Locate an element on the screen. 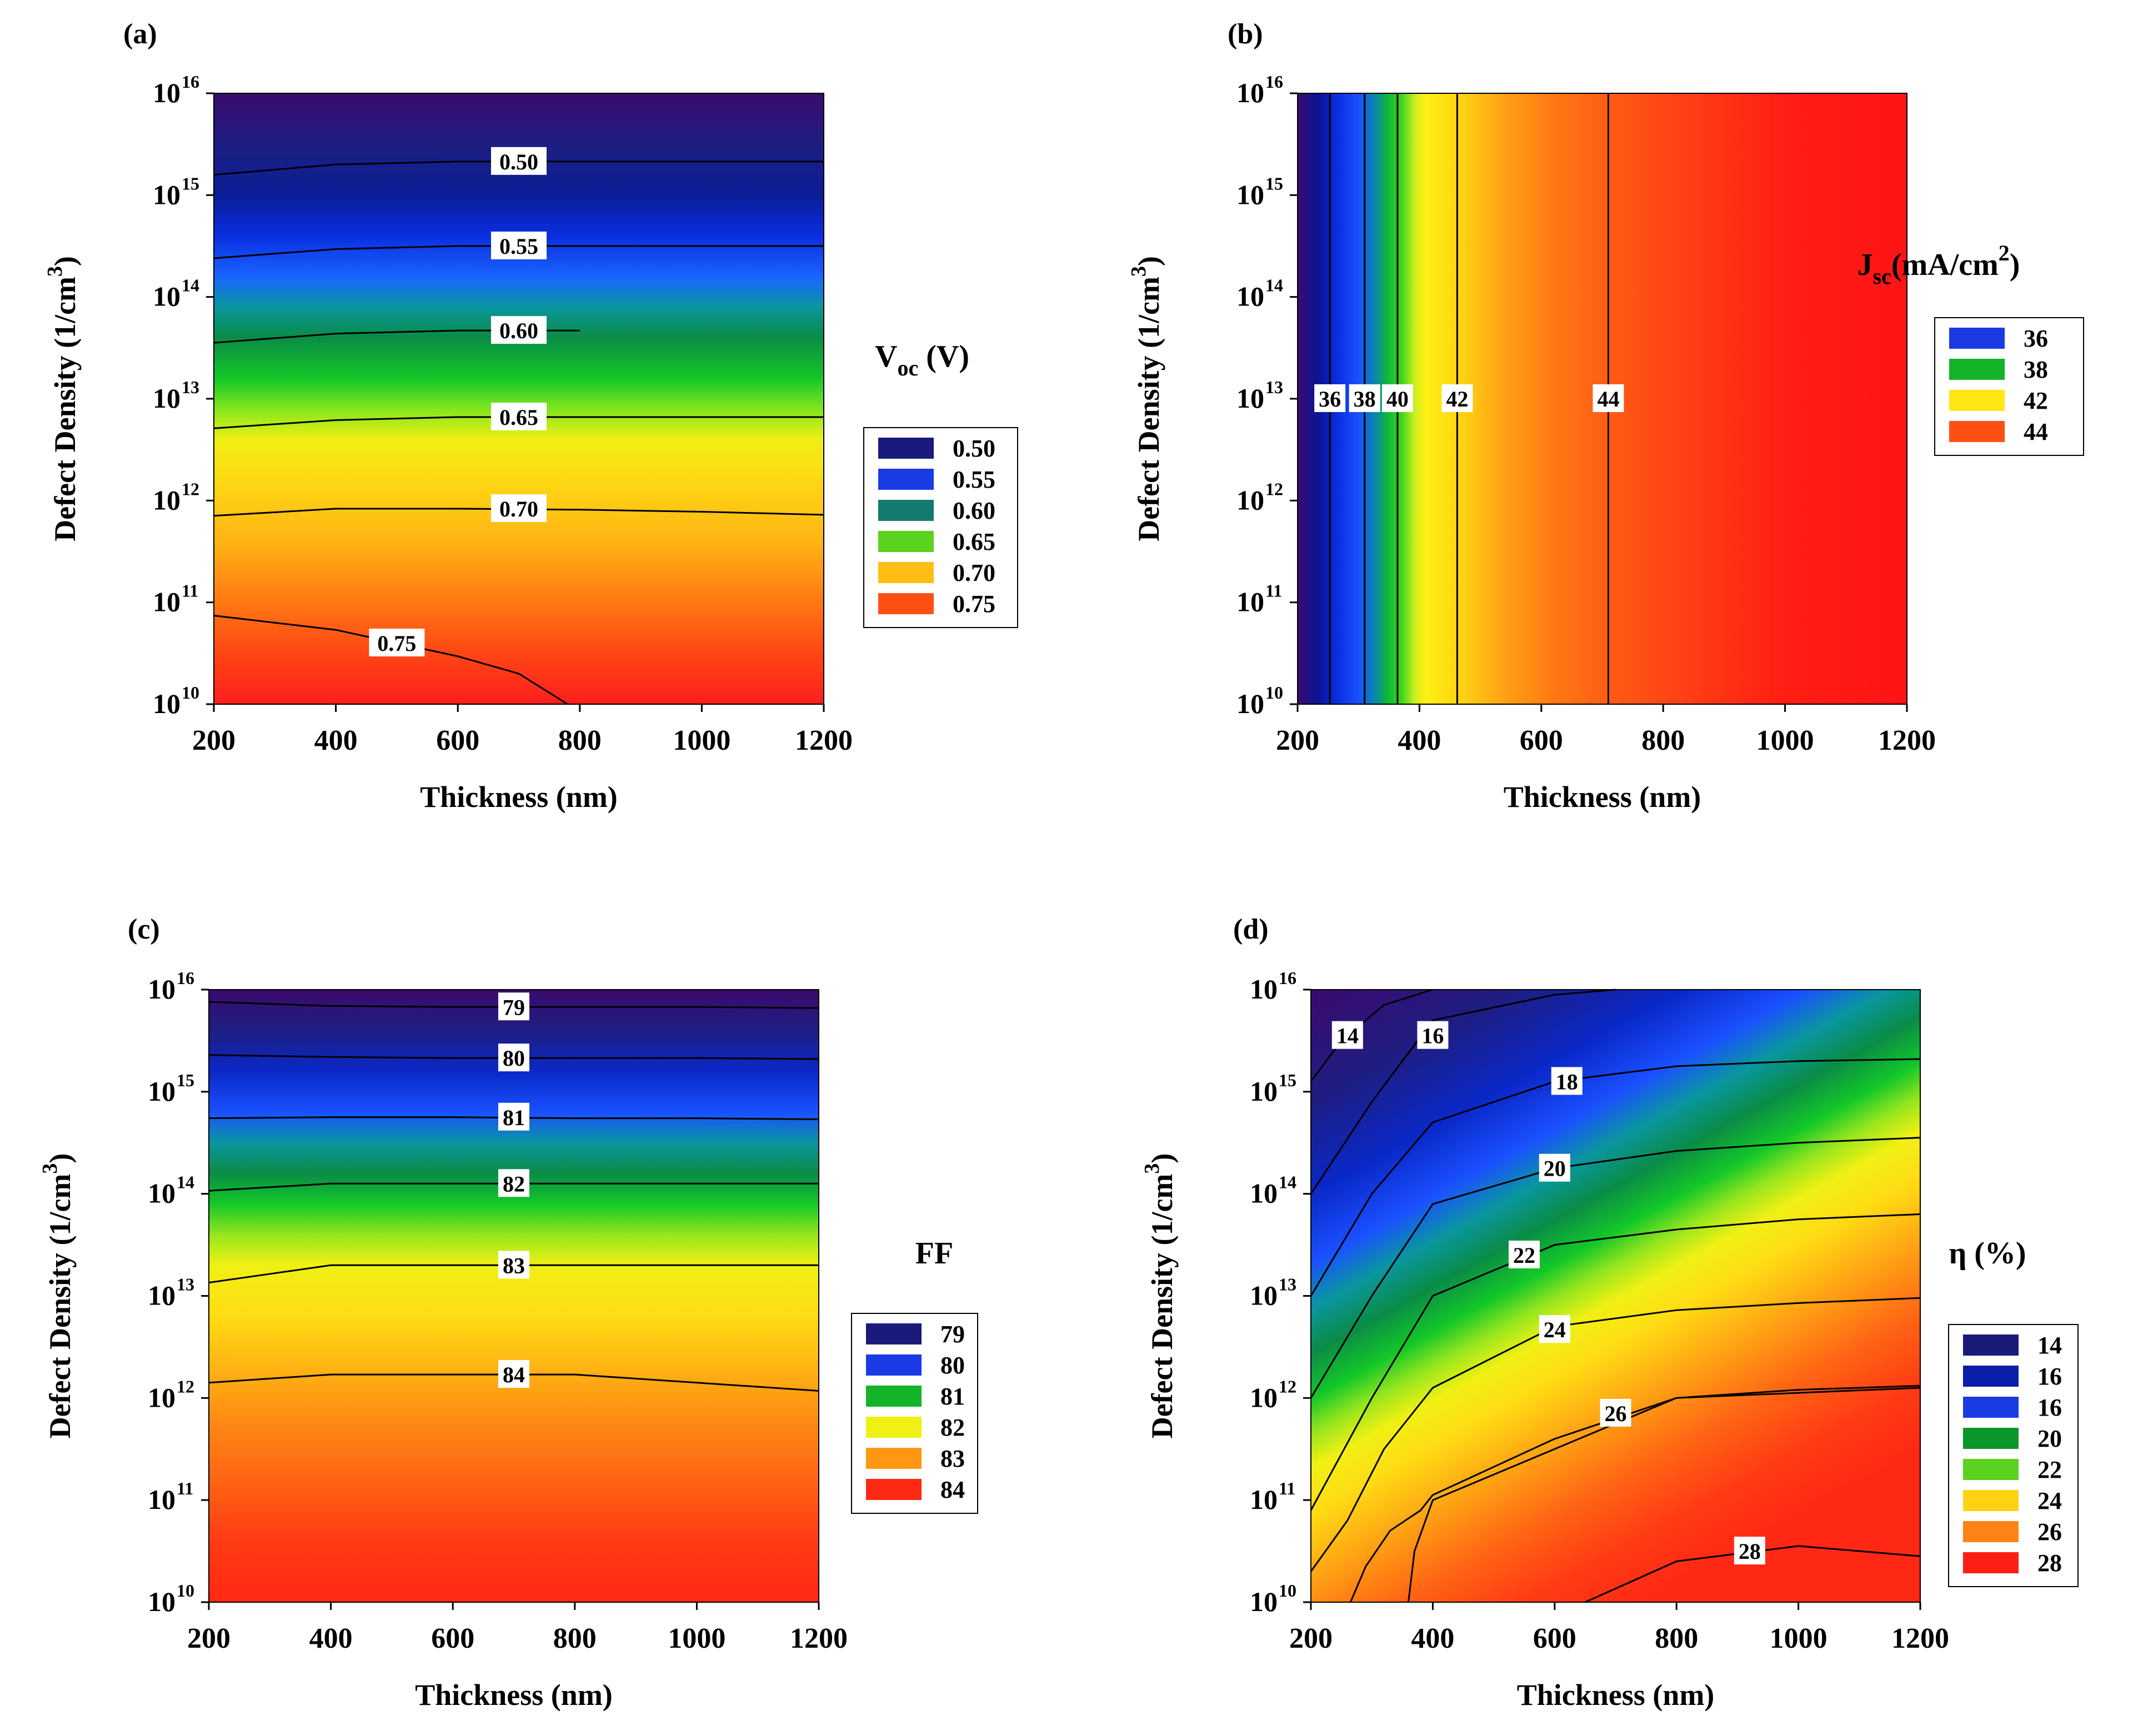  contour-label: 18 is located at coordinates (1567, 1081).